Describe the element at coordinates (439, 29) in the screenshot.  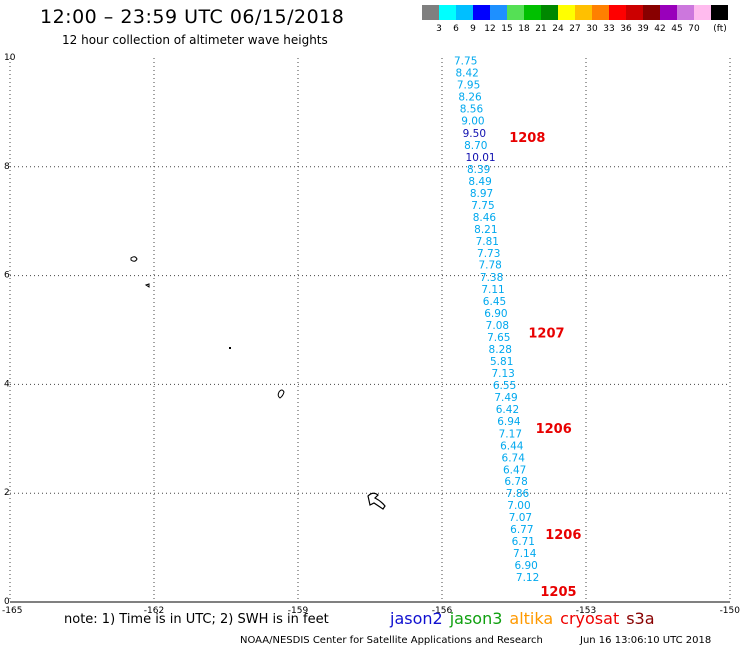
I see `color-legend-label: 3` at that location.